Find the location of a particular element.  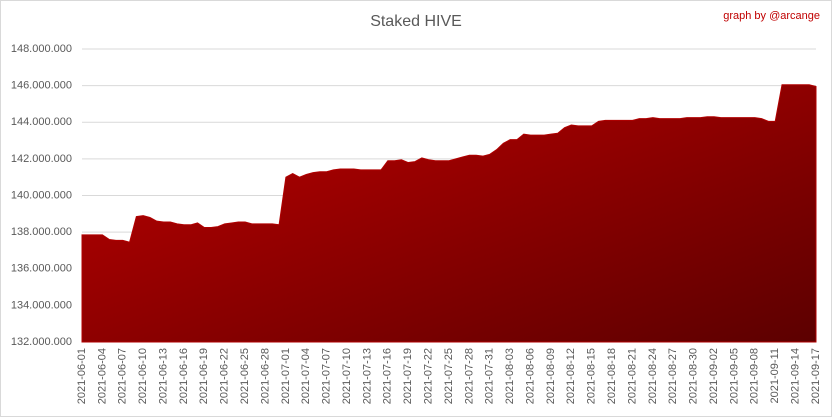

x-tick-label: 2021-08-03 is located at coordinates (510, 376).